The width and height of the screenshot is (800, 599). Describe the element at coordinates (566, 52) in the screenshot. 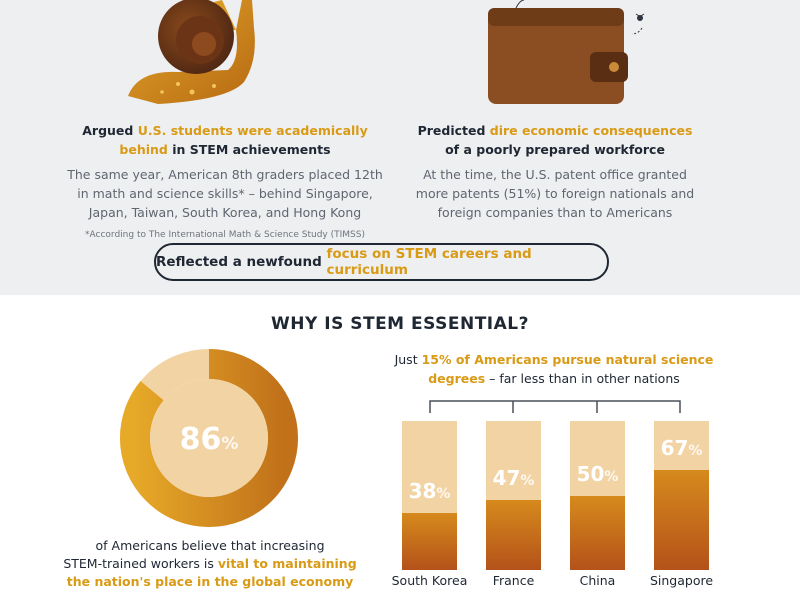

I see `wallet-illustration` at that location.